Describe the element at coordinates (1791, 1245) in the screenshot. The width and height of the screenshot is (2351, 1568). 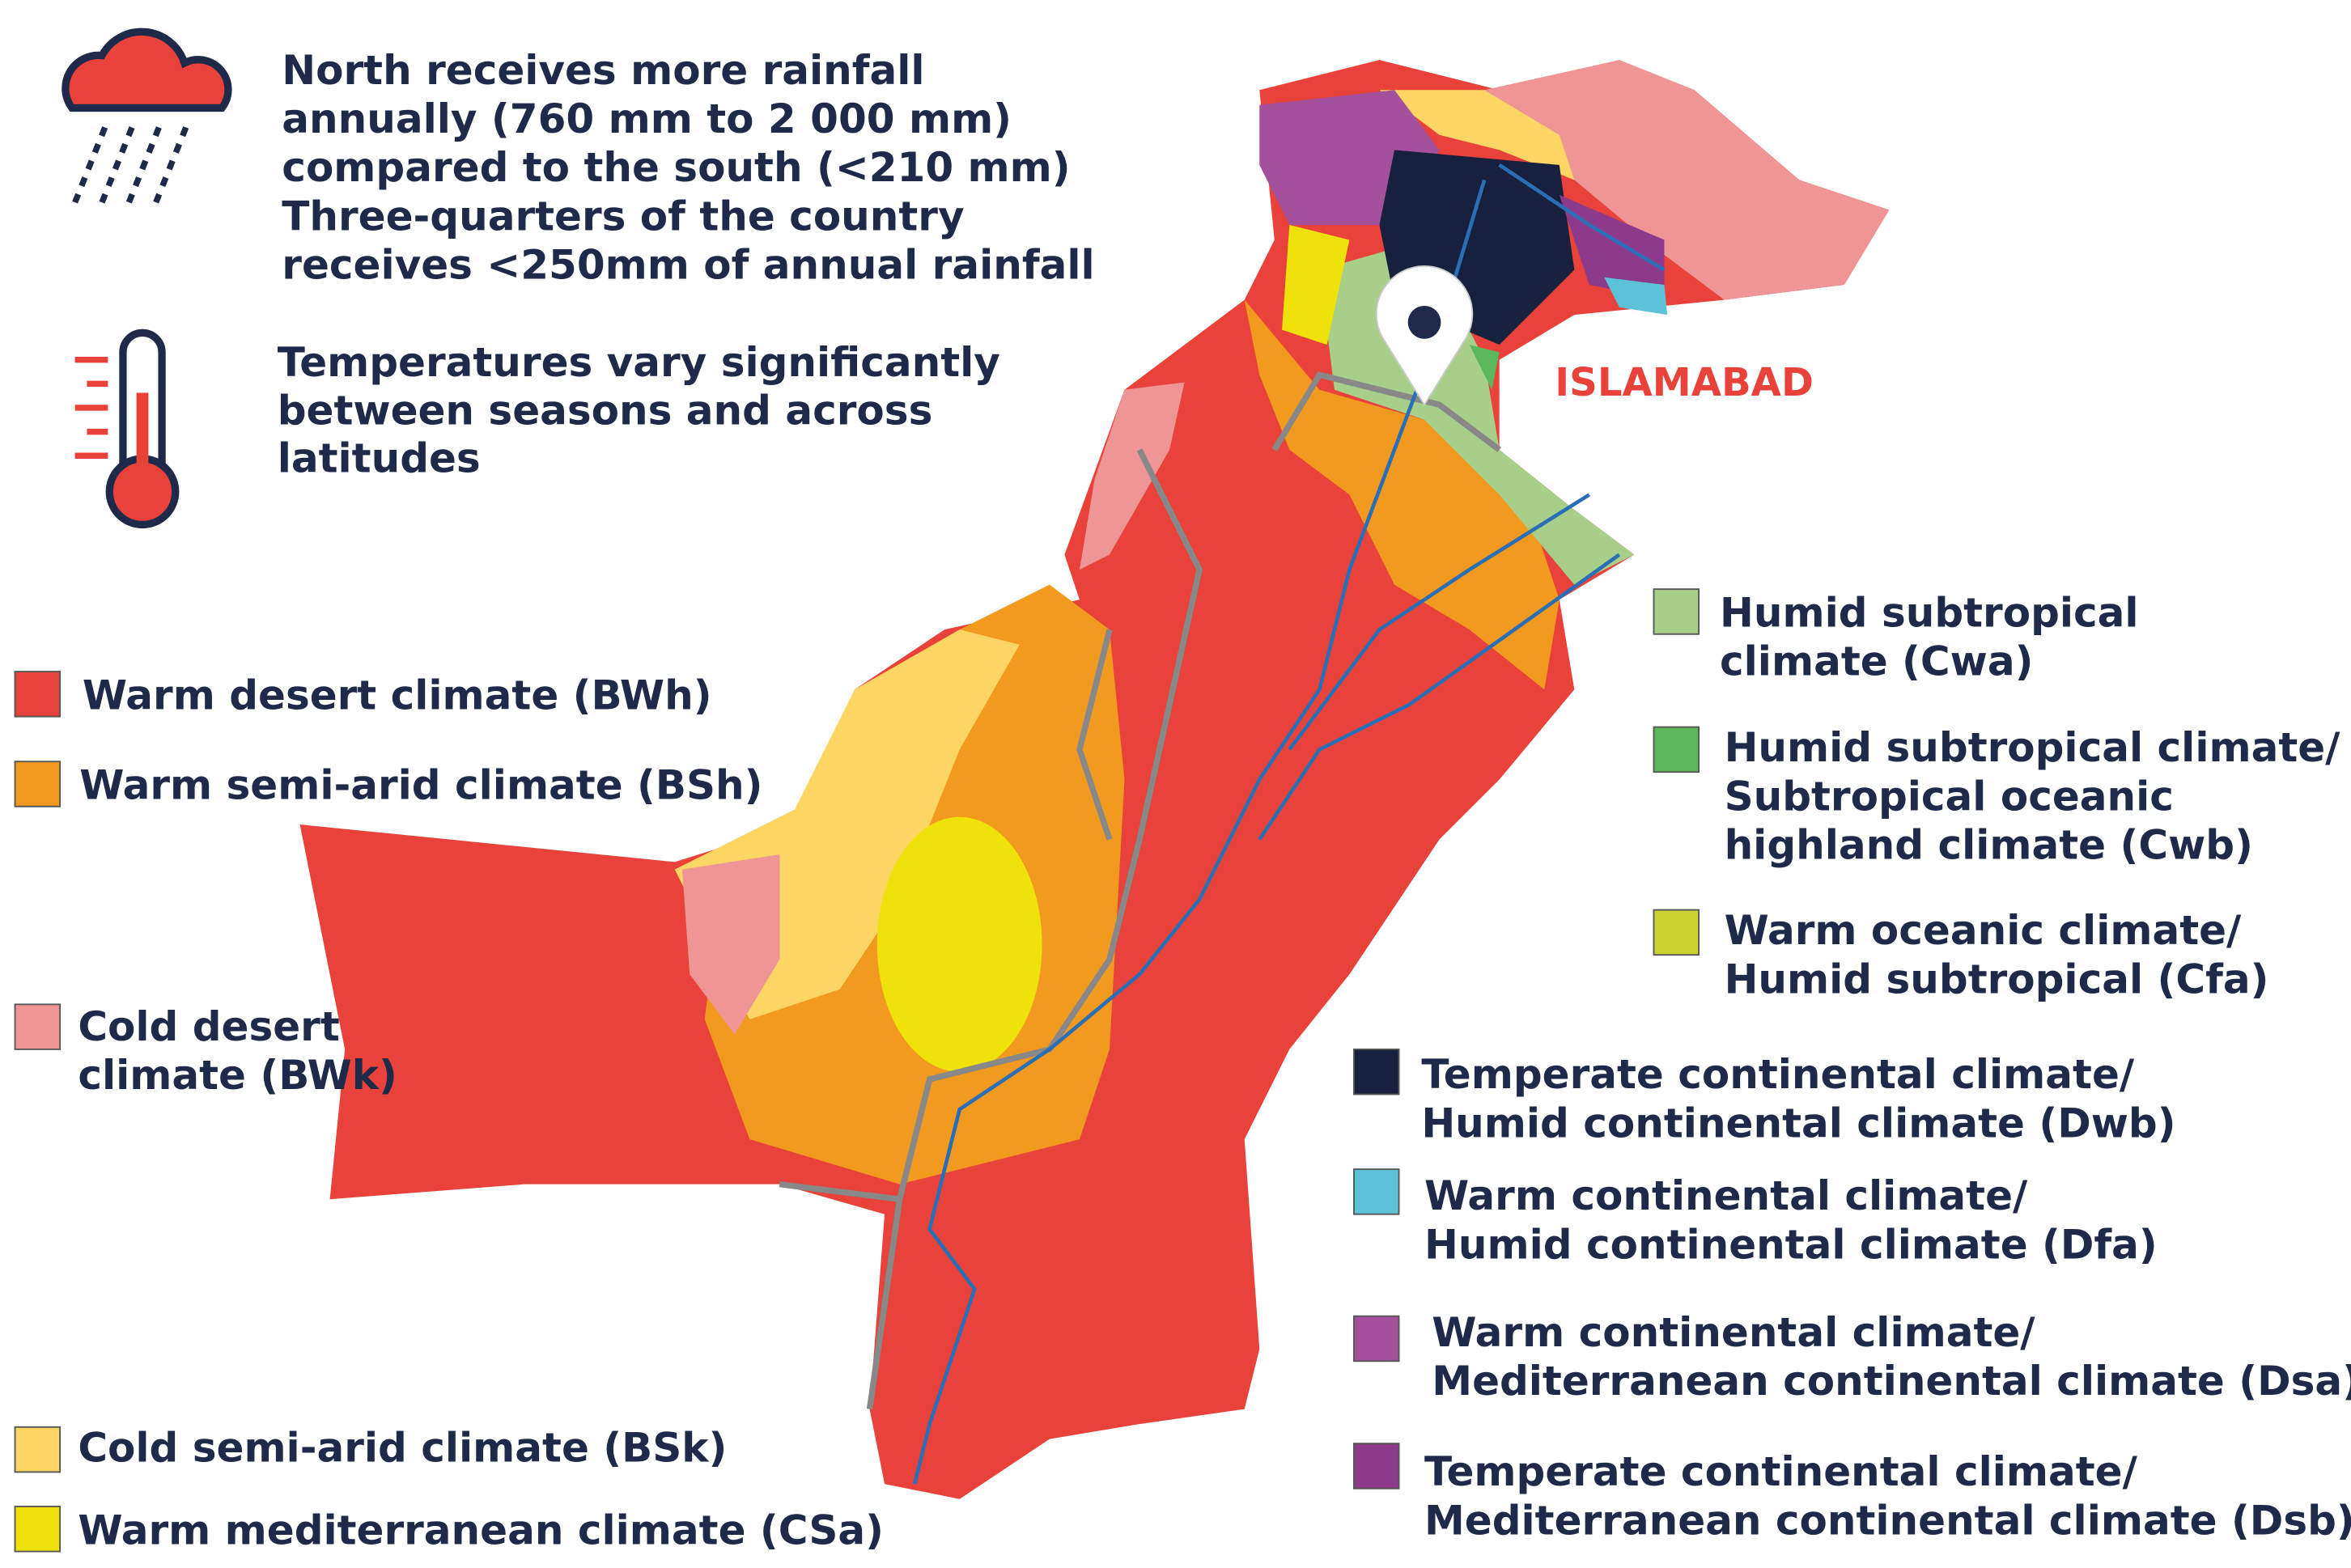
I see `legend-label: Humid continental climate (Dfa)` at that location.